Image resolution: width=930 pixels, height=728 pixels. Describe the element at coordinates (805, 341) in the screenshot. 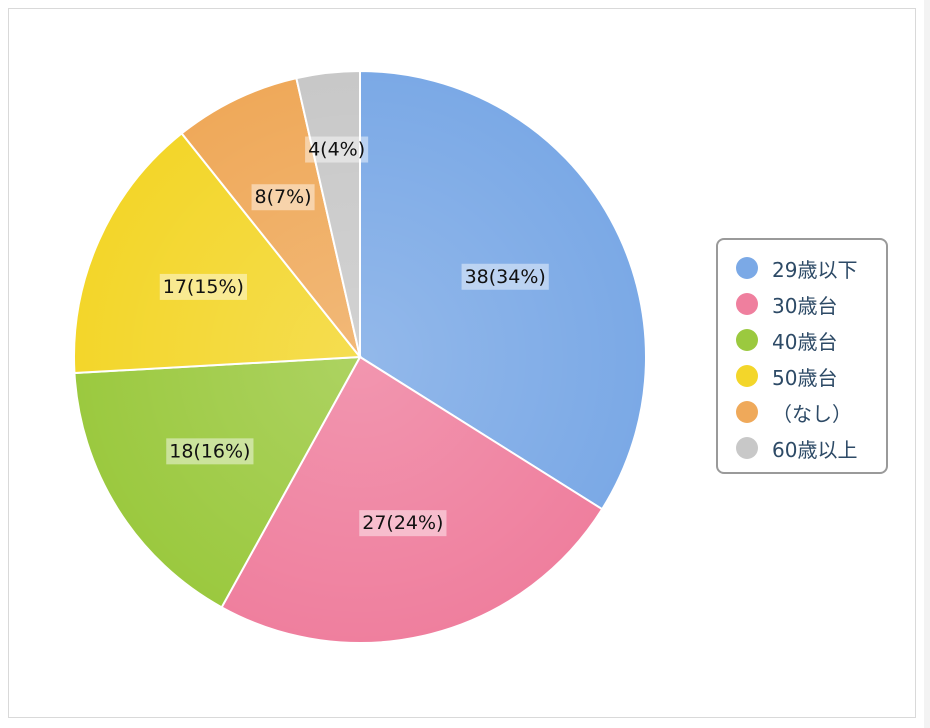

I see `legend-label: 40歳台` at that location.